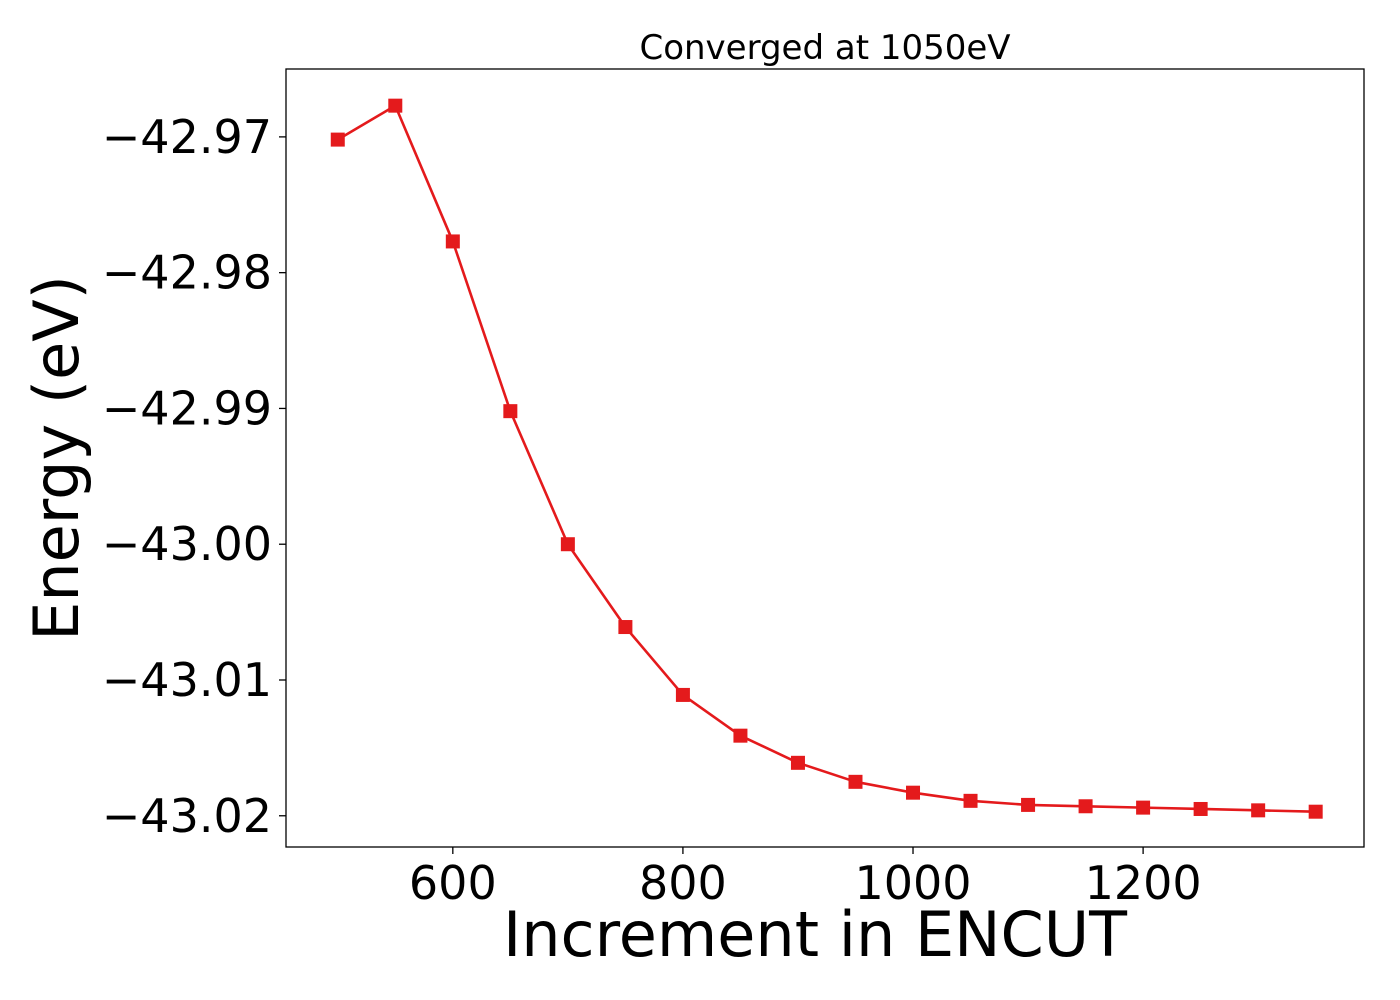  Describe the element at coordinates (56, 458) in the screenshot. I see `y-axis-label: Energy (eV)` at that location.